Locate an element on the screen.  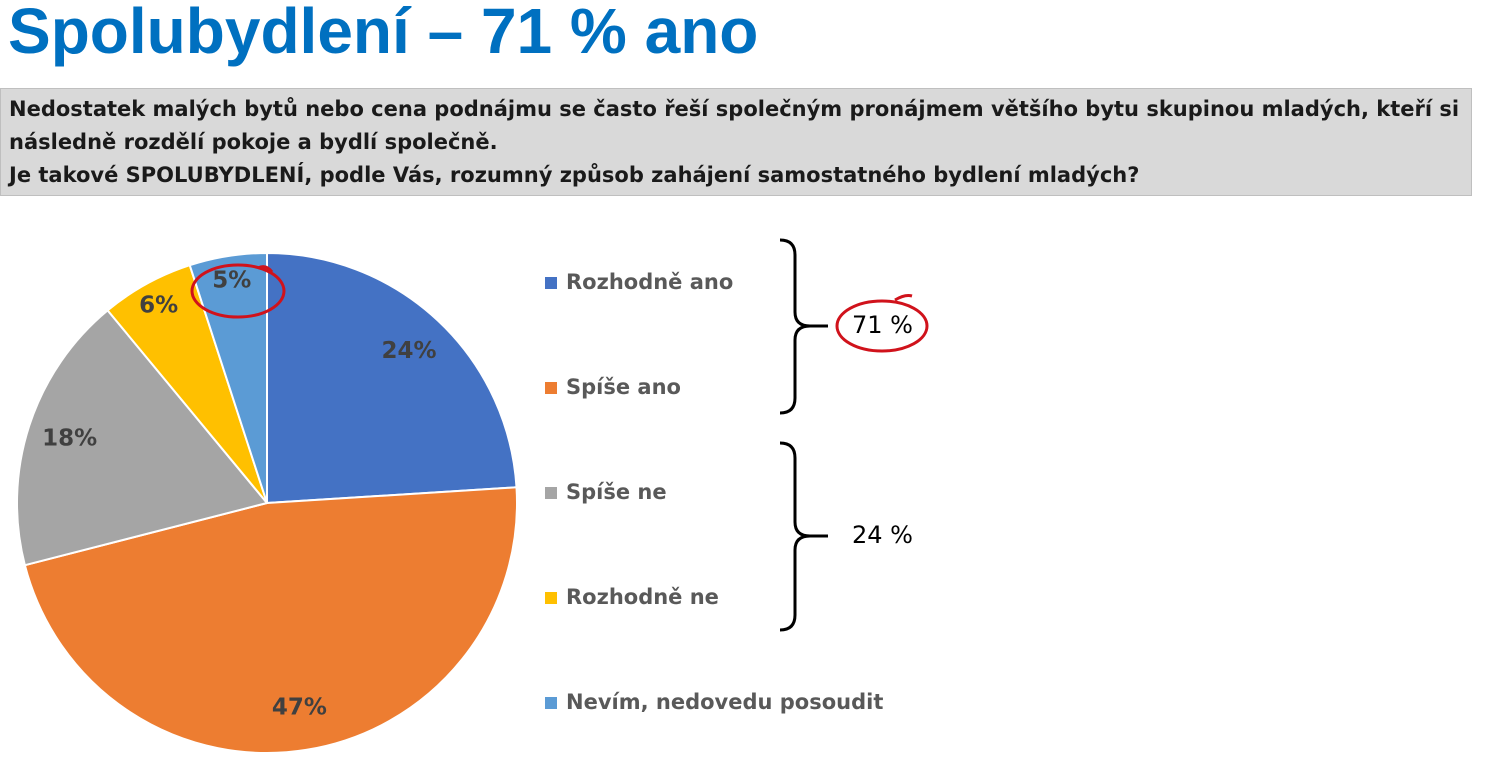
annotation: 71 % is located at coordinates (882, 325).